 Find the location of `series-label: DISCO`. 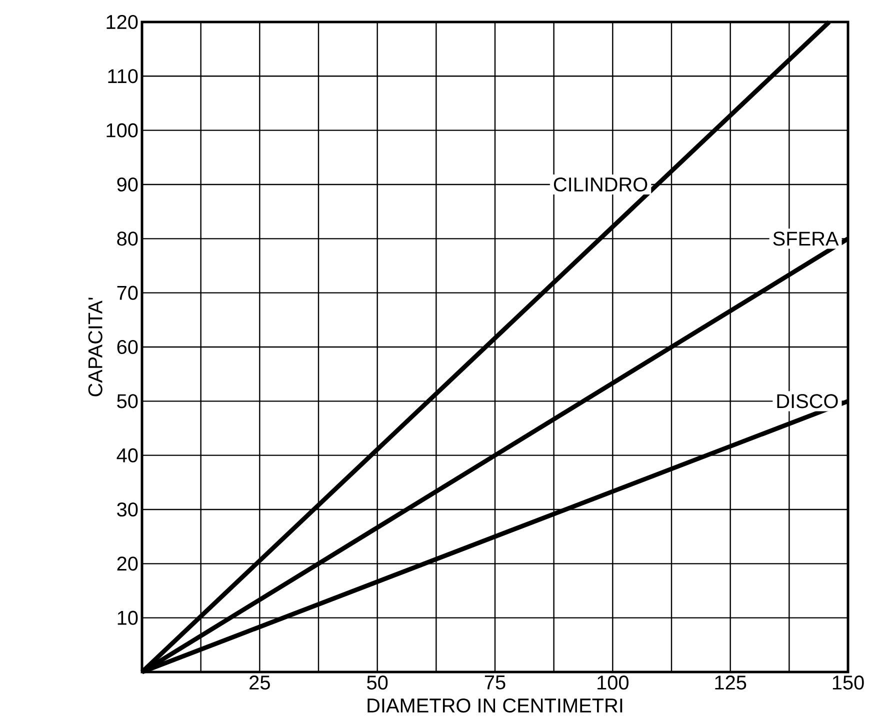

series-label: DISCO is located at coordinates (807, 401).